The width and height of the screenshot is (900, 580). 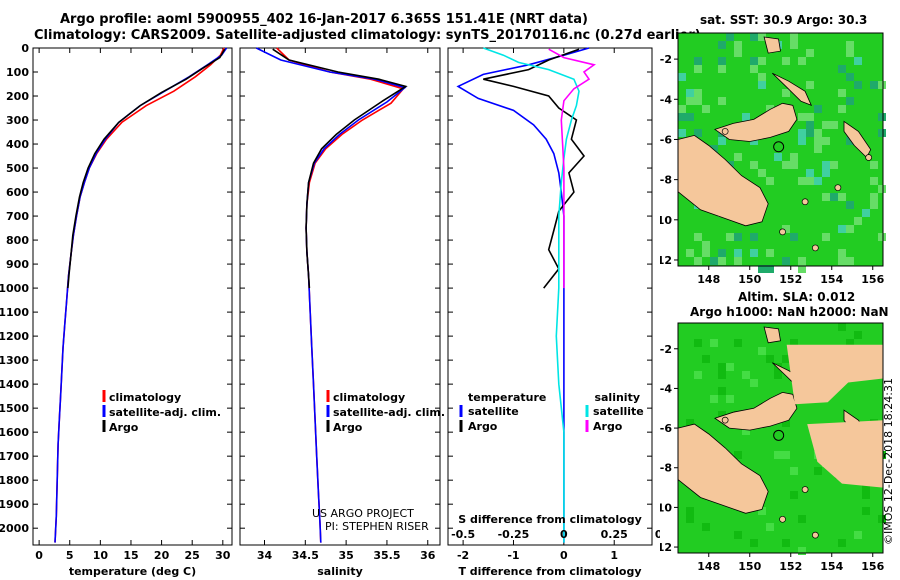 What do you see at coordinates (779, 435) in the screenshot?
I see `float-location-marker` at bounding box center [779, 435].